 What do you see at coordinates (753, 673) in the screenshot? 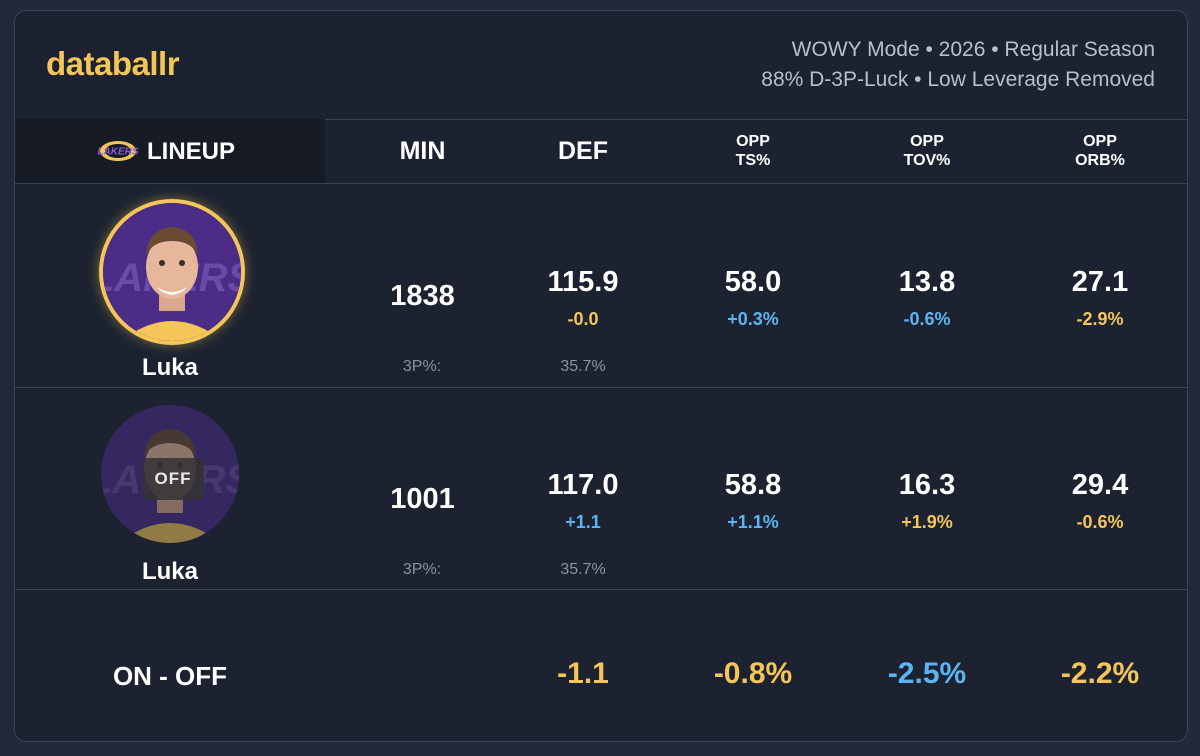
I see `on-off-opp-ts: -0.8%` at bounding box center [753, 673].